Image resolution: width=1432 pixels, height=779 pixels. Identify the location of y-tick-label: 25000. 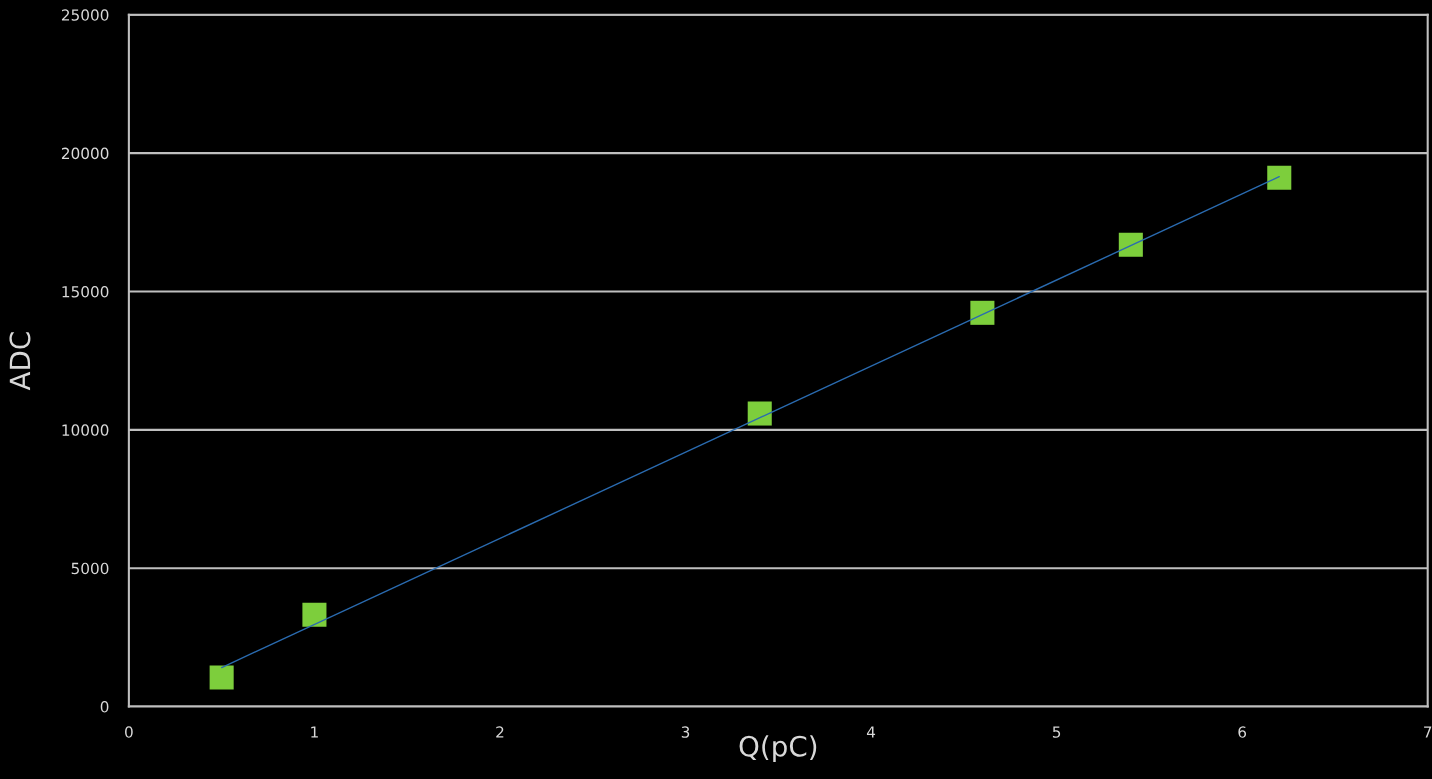
(85, 15).